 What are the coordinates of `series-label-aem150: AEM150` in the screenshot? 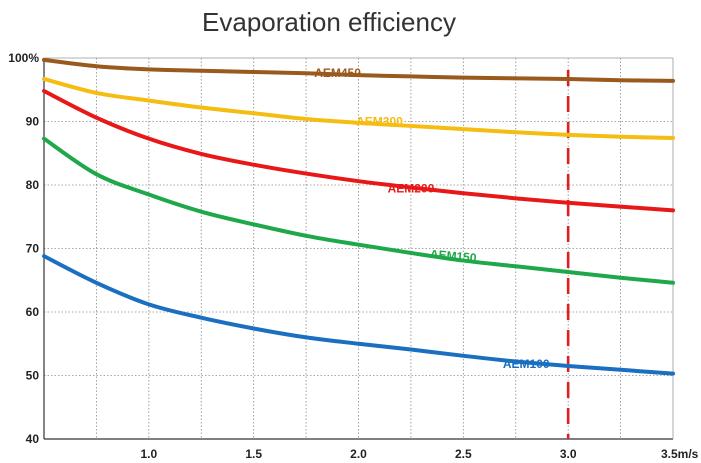 It's located at (453, 256).